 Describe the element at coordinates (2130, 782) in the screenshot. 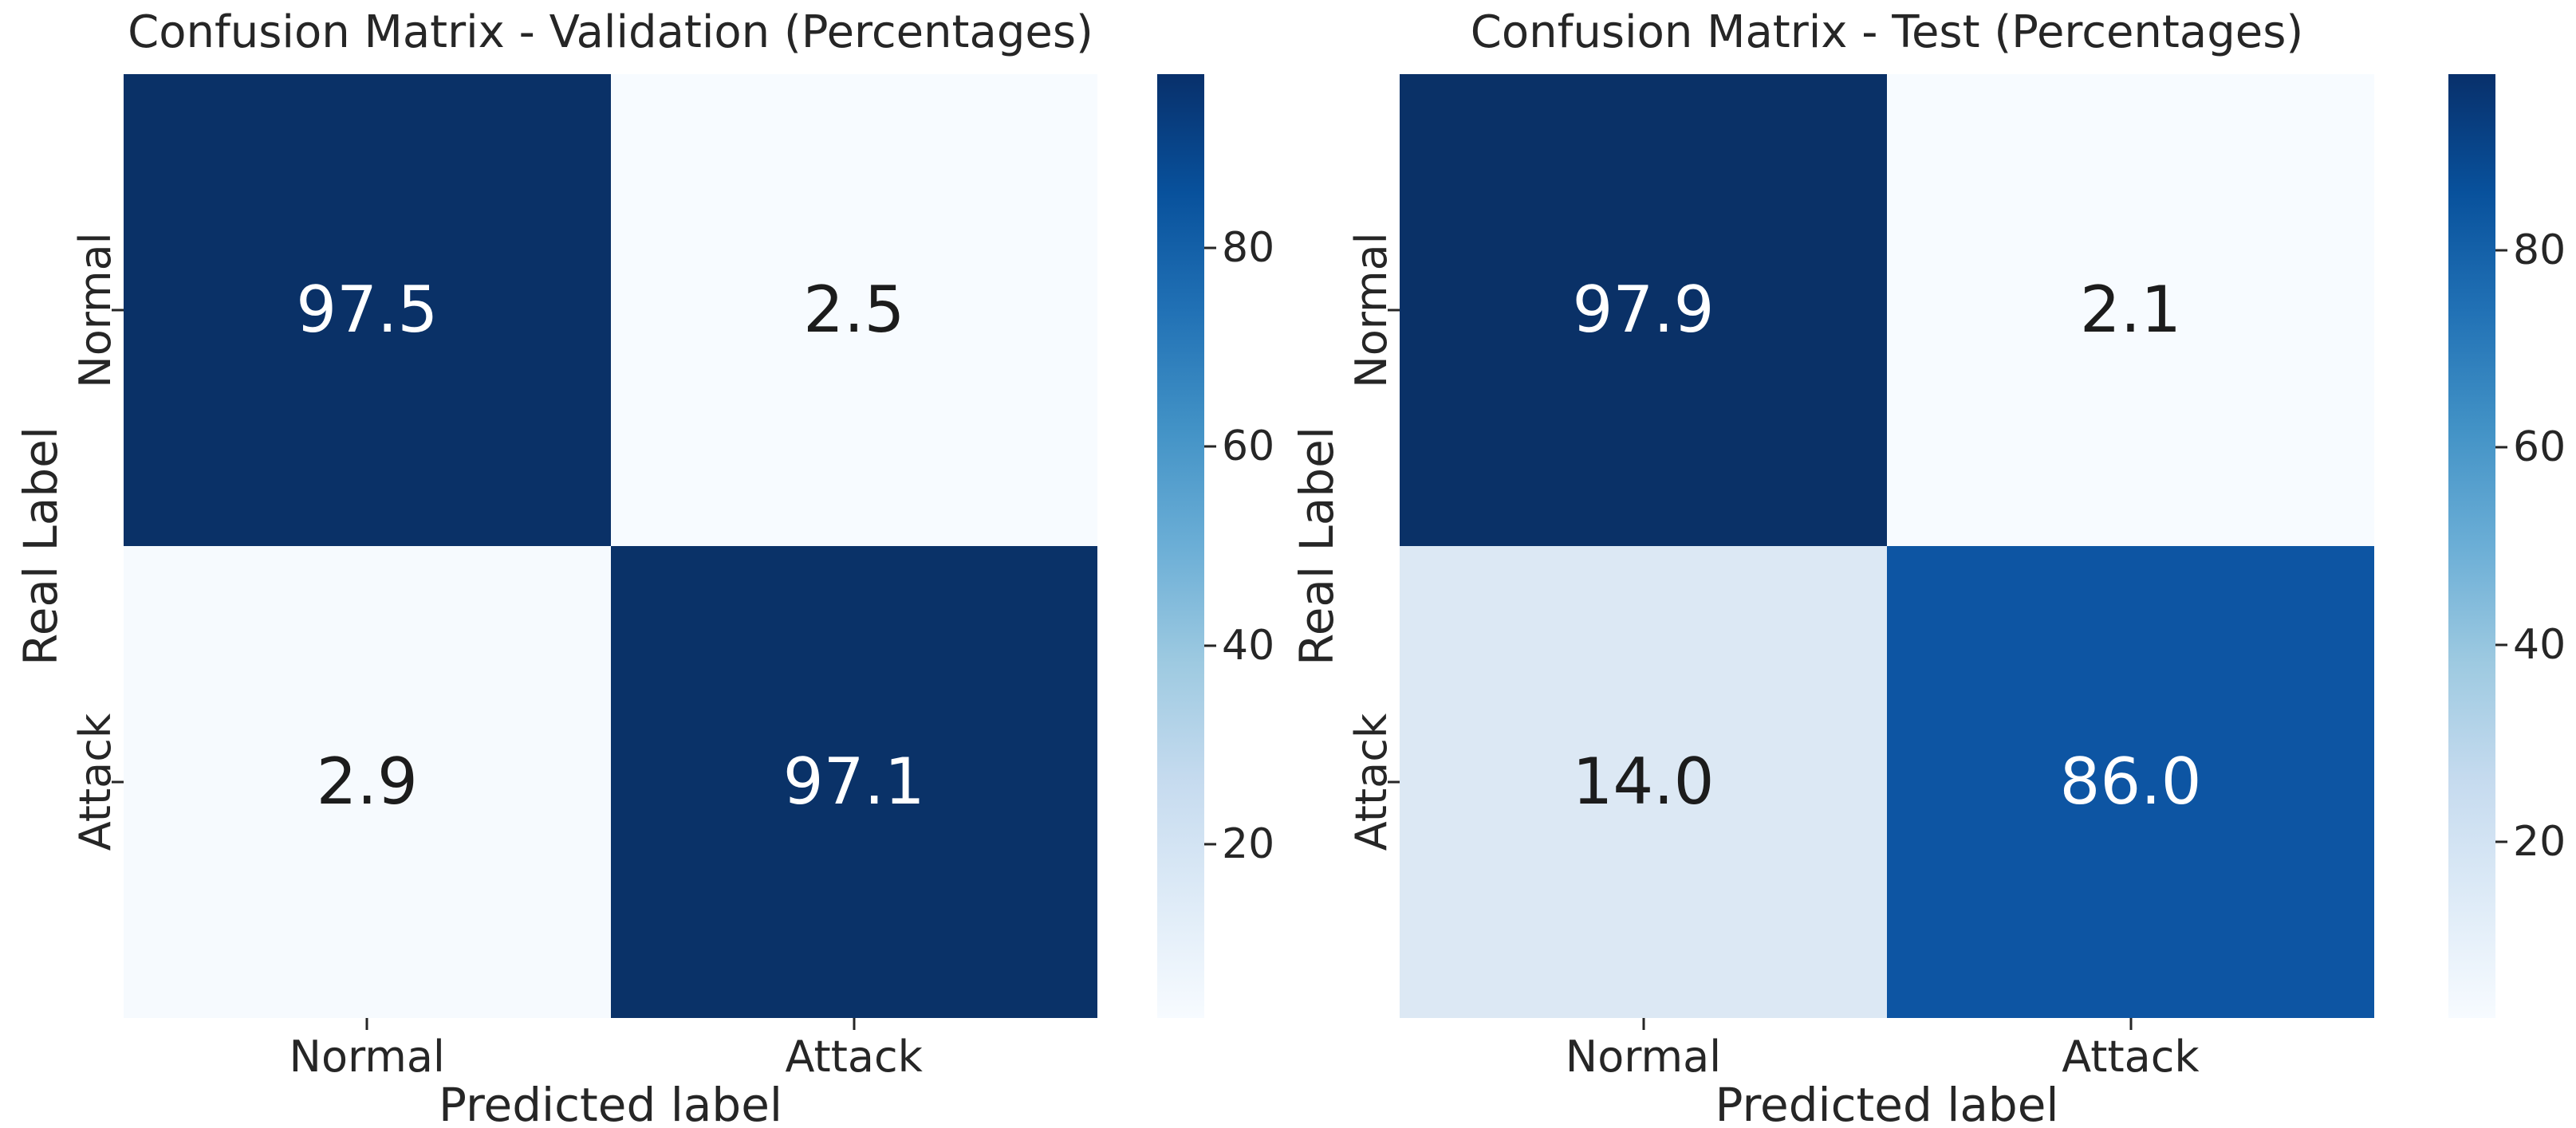

I see `heatmap-cell-r1c1: 86.0` at that location.